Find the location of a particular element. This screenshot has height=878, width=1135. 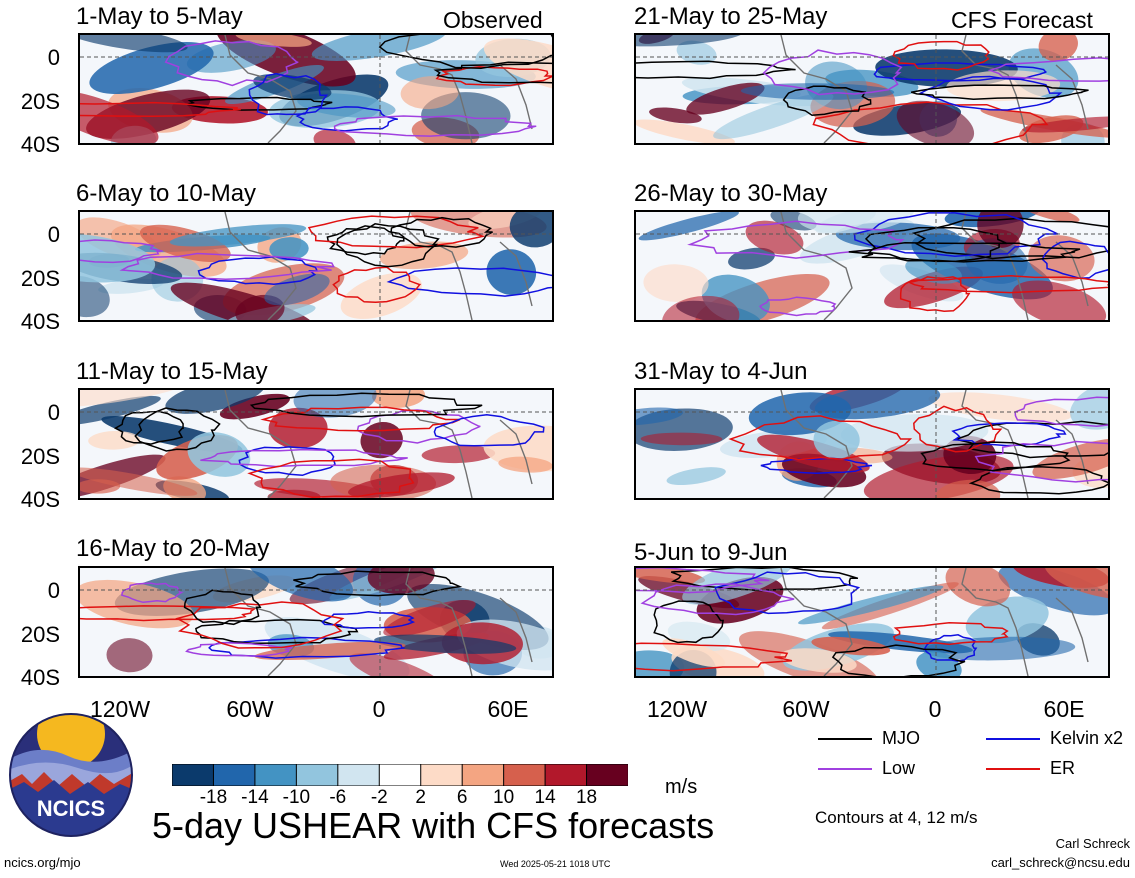

colorbar-tick-label: 18 is located at coordinates (586, 797).